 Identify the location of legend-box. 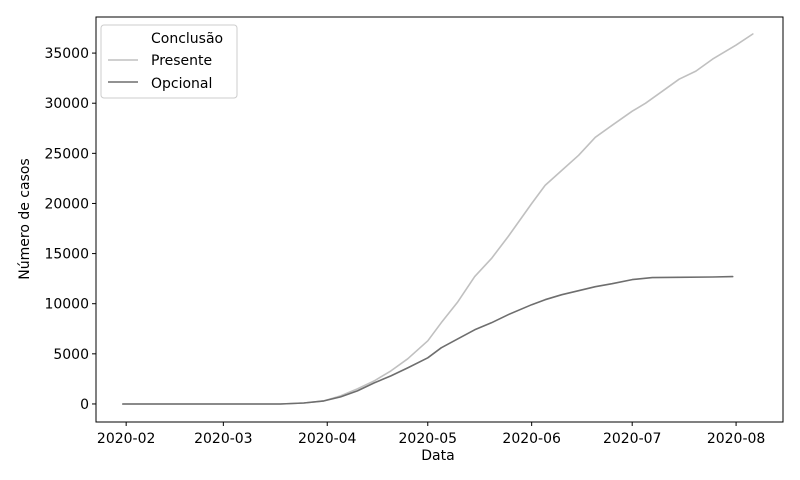
(169, 61).